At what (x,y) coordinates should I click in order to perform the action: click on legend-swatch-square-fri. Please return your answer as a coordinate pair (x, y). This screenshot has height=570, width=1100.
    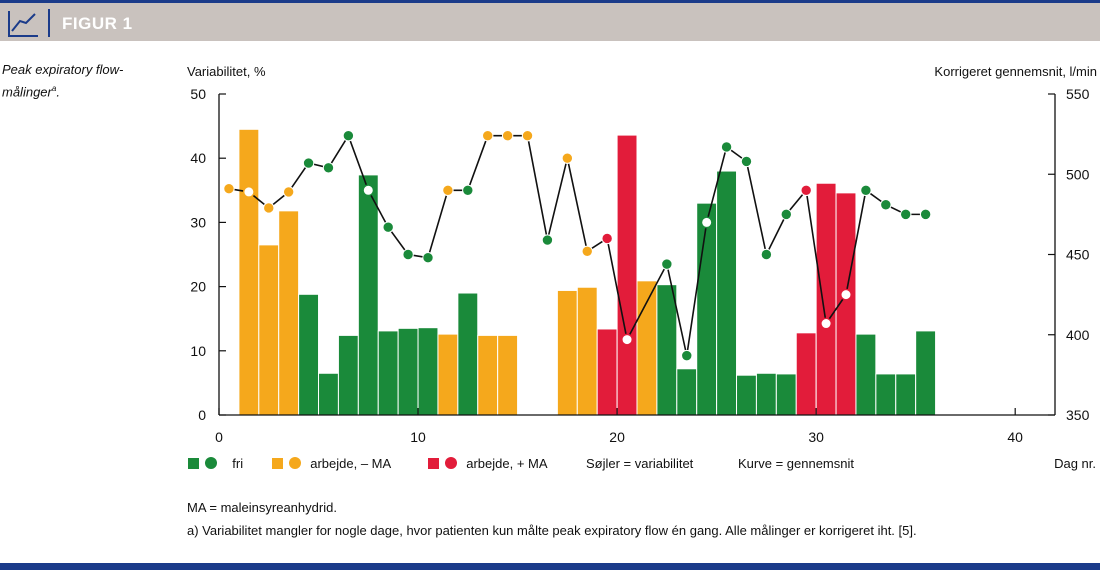
    Looking at the image, I should click on (193, 463).